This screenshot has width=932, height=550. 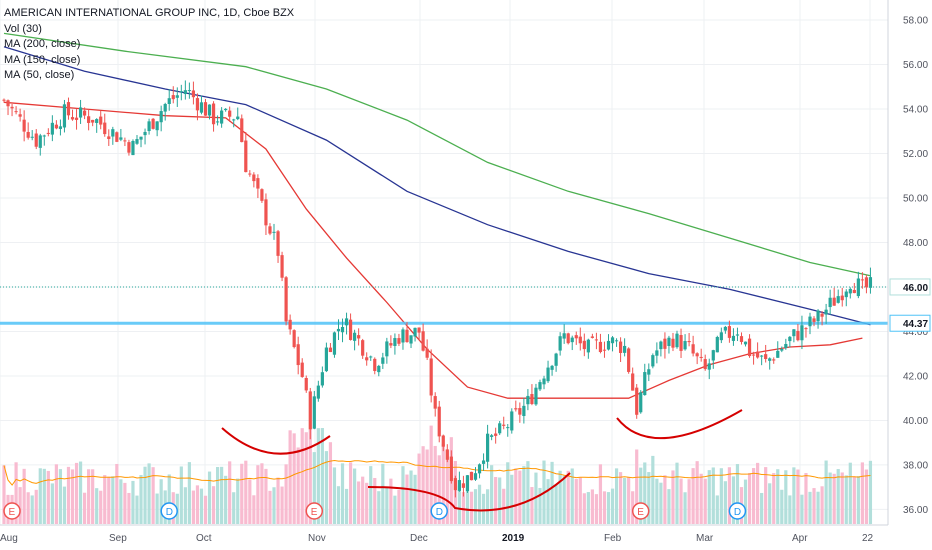 I want to click on annotations, so click(x=482, y=460).